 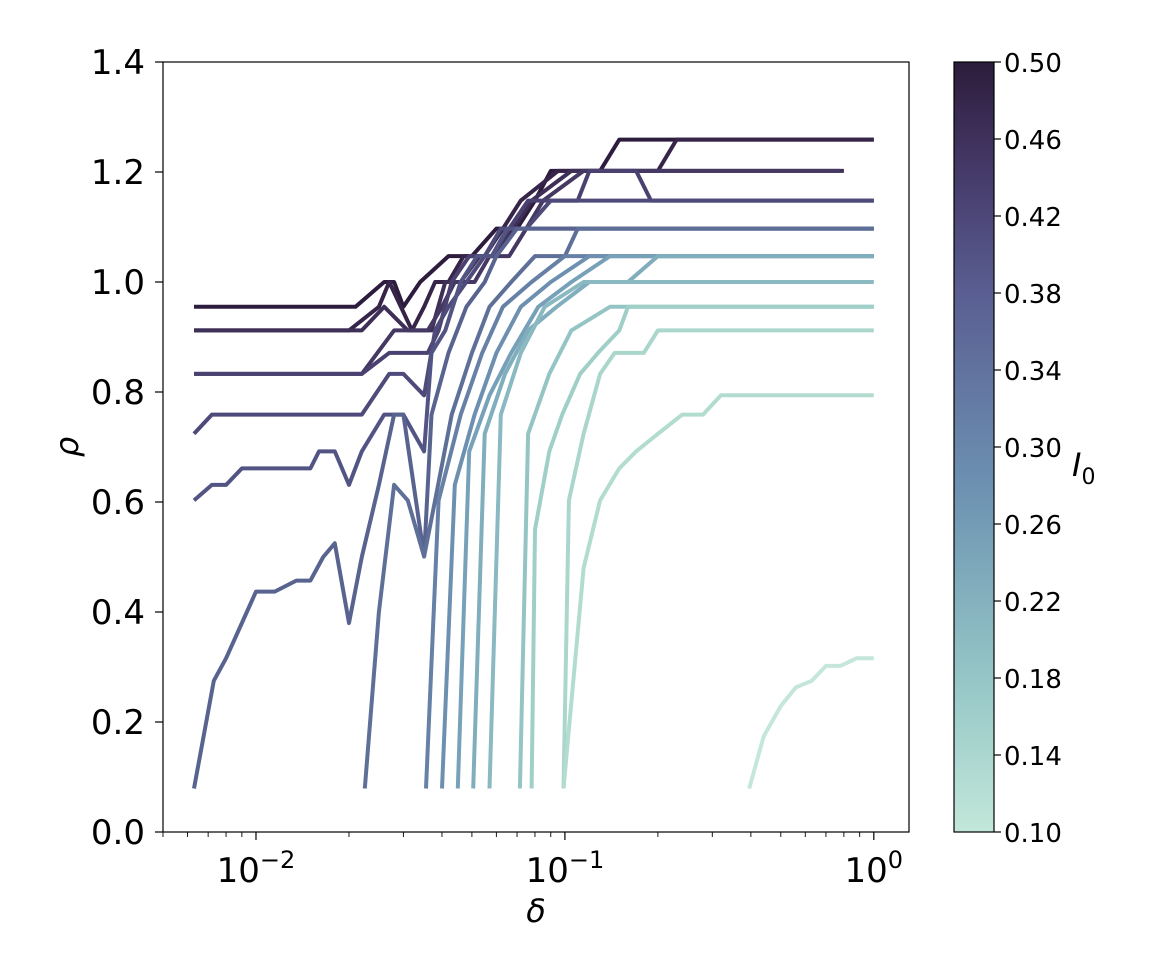 What do you see at coordinates (118, 63) in the screenshot?
I see `y-tick-label: 1.4` at bounding box center [118, 63].